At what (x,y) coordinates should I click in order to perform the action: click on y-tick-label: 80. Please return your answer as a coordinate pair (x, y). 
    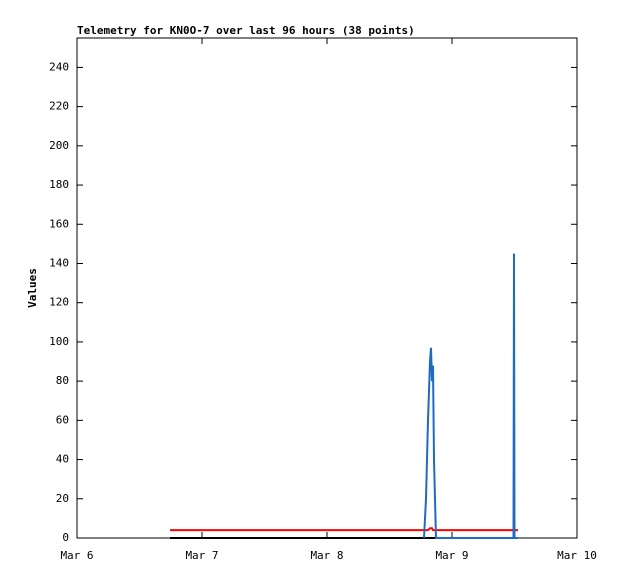
    Looking at the image, I should click on (62, 380).